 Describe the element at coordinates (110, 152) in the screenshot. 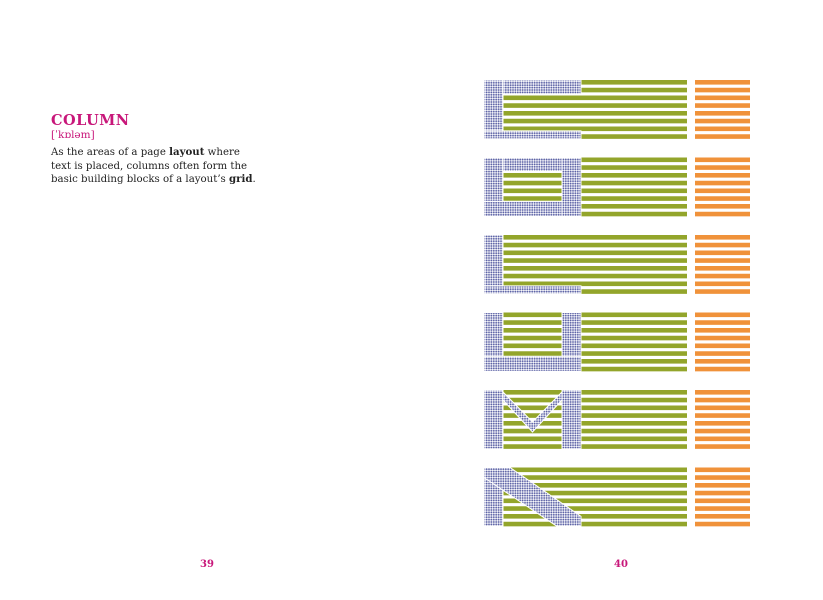

I see `definition-text: As the areas of a page` at that location.